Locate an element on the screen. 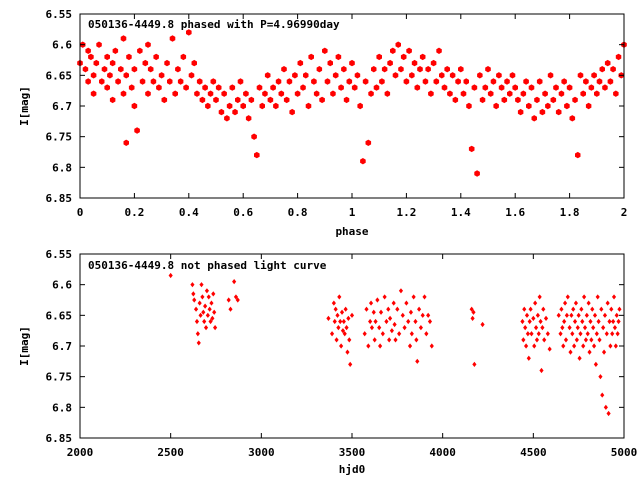 The width and height of the screenshot is (640, 480). phased-y-tick-label: 6.6 is located at coordinates (62, 45).